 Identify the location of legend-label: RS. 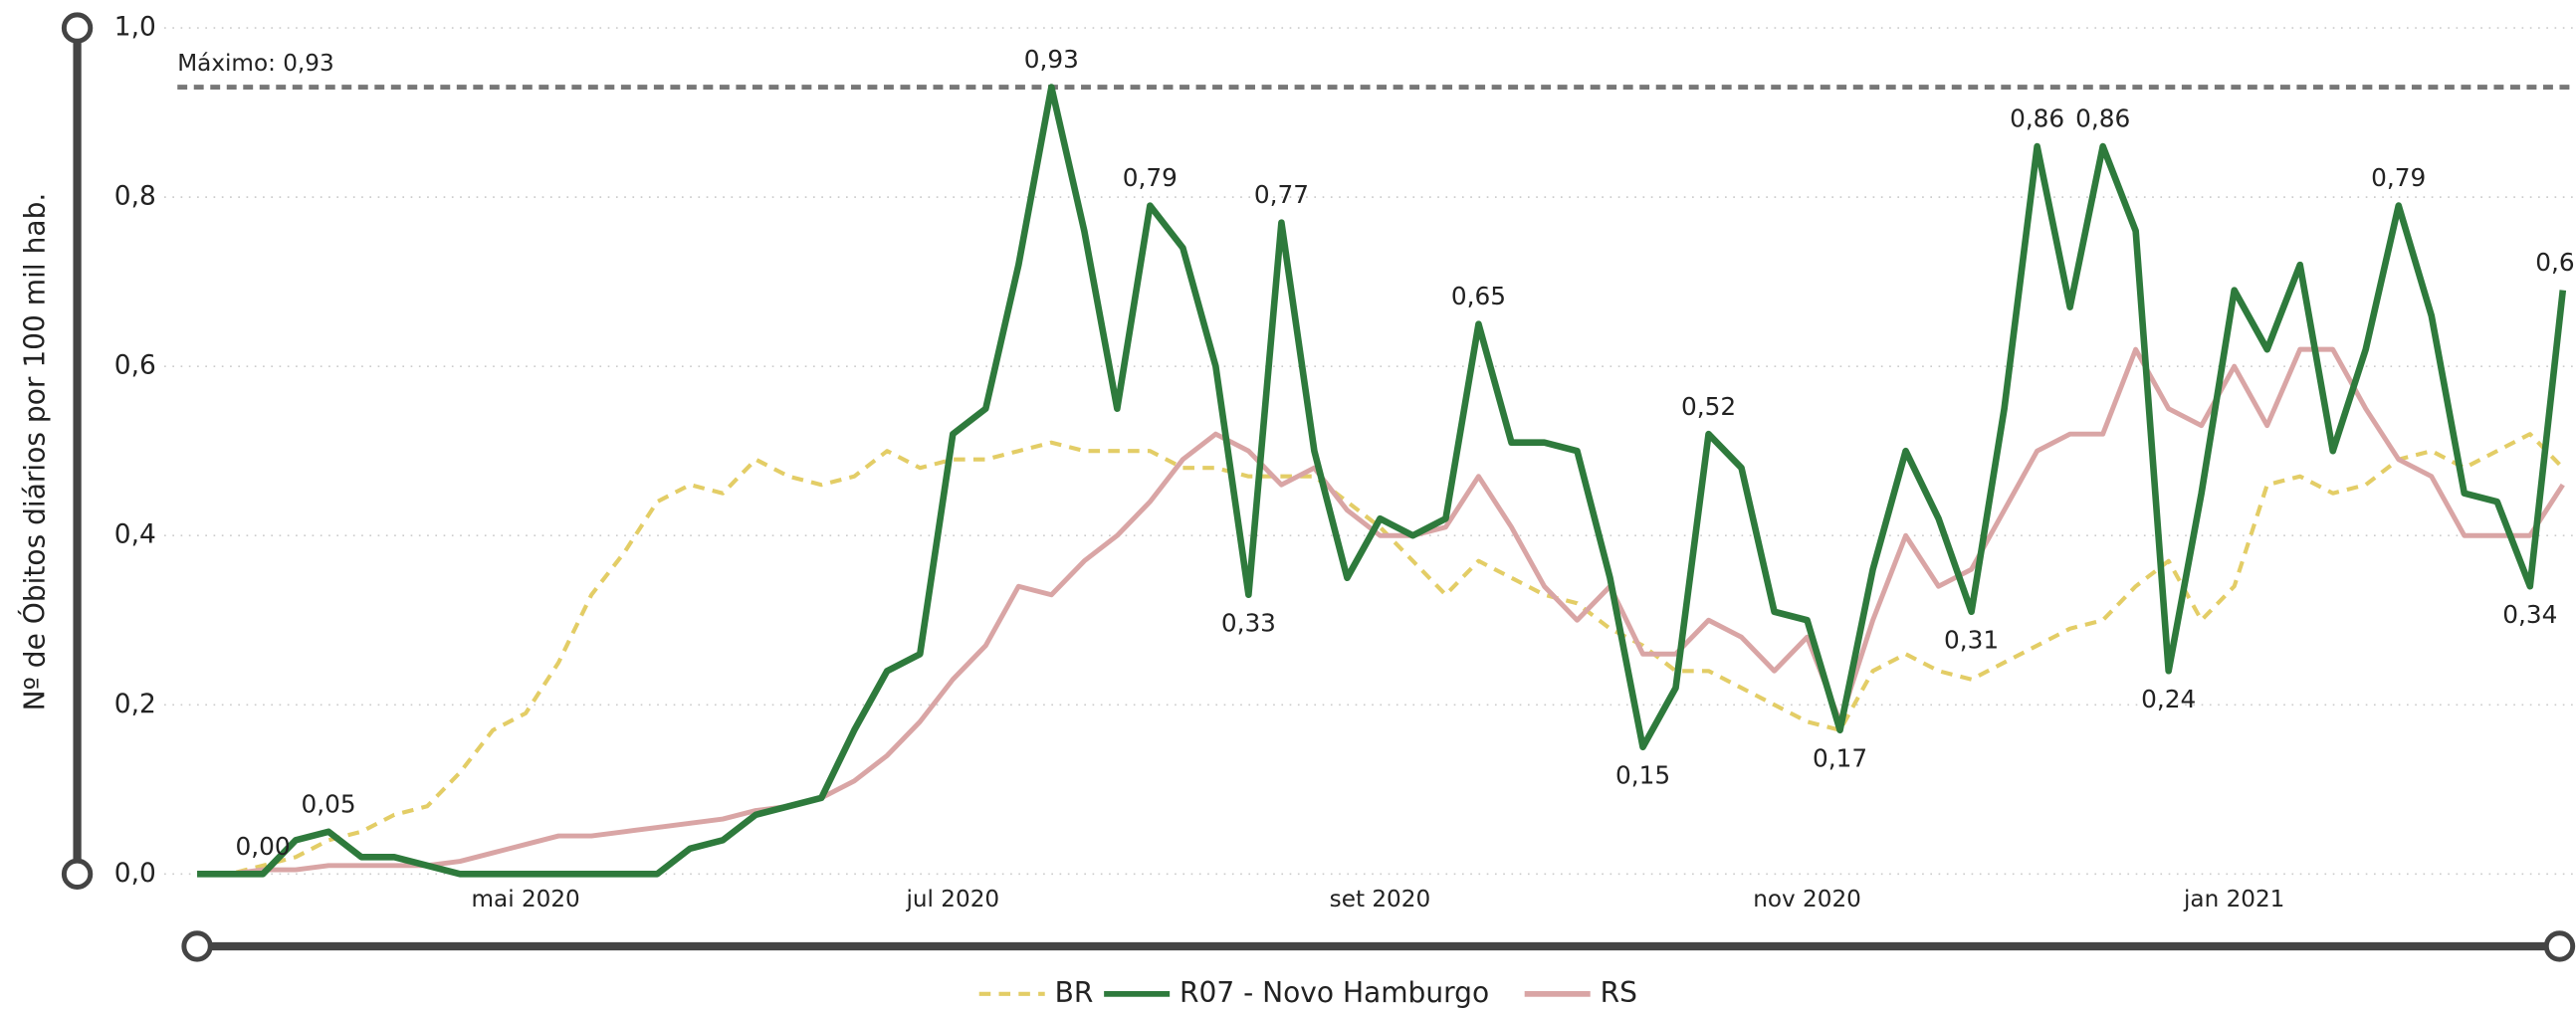
(1619, 992).